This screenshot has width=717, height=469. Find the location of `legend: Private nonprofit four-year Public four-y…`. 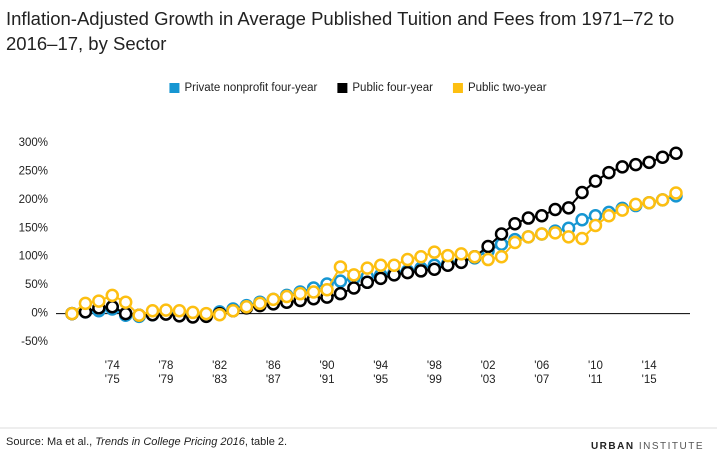

legend: Private nonprofit four-year Public four-y… is located at coordinates (358, 88).